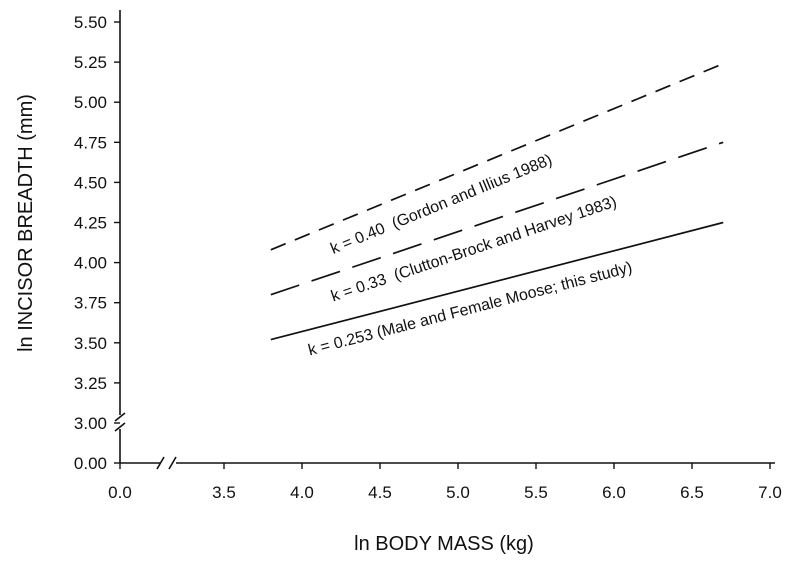  I want to click on x-tick-label: 6.0, so click(614, 492).